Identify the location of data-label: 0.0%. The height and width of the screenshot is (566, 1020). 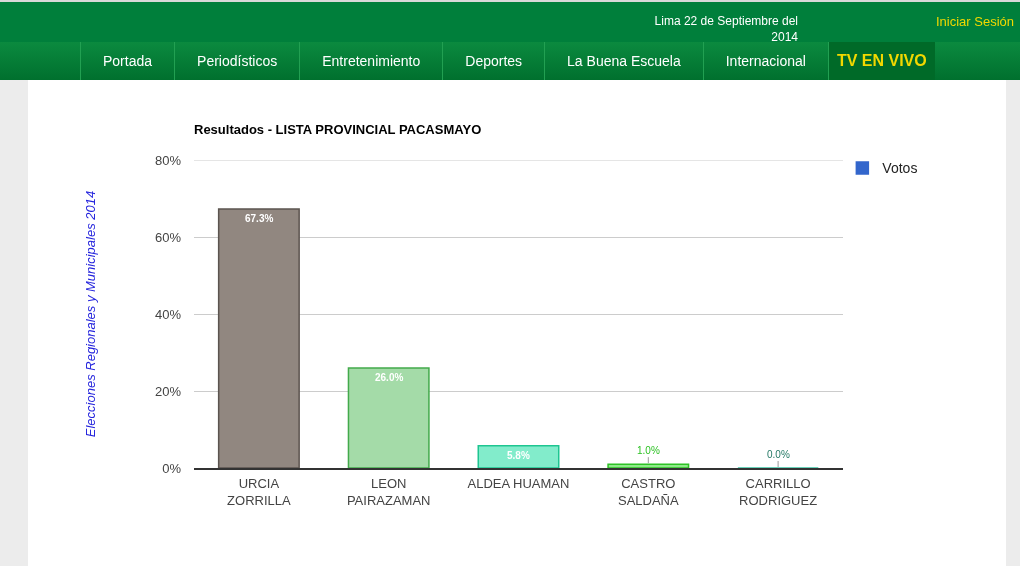
(778, 454).